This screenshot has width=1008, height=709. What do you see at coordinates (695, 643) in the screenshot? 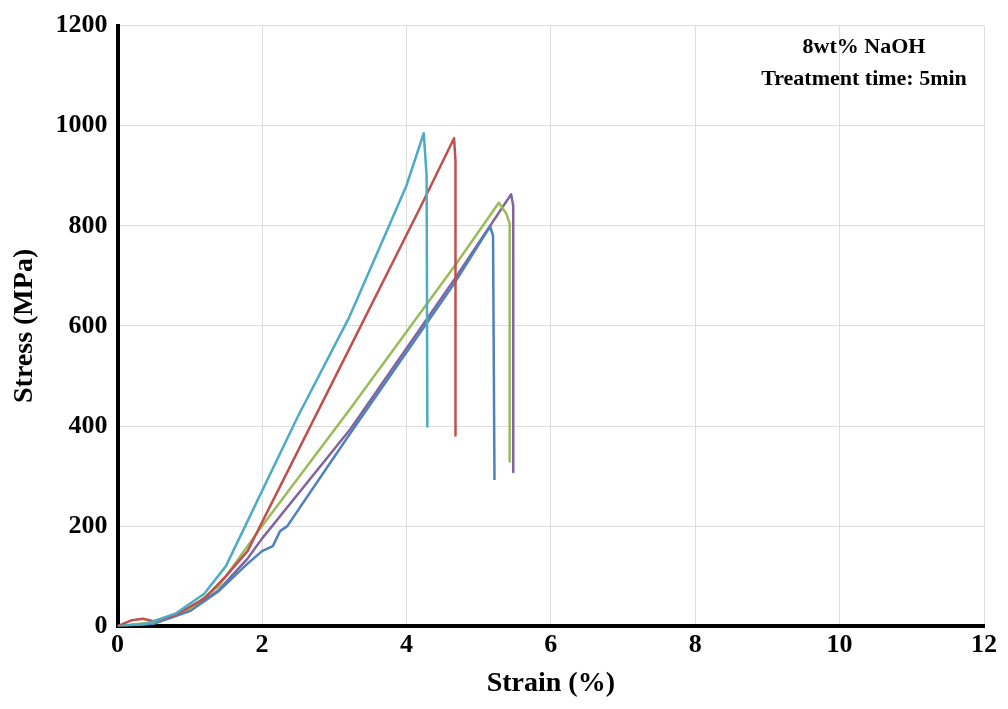
I see `x-tick-label: 8` at bounding box center [695, 643].